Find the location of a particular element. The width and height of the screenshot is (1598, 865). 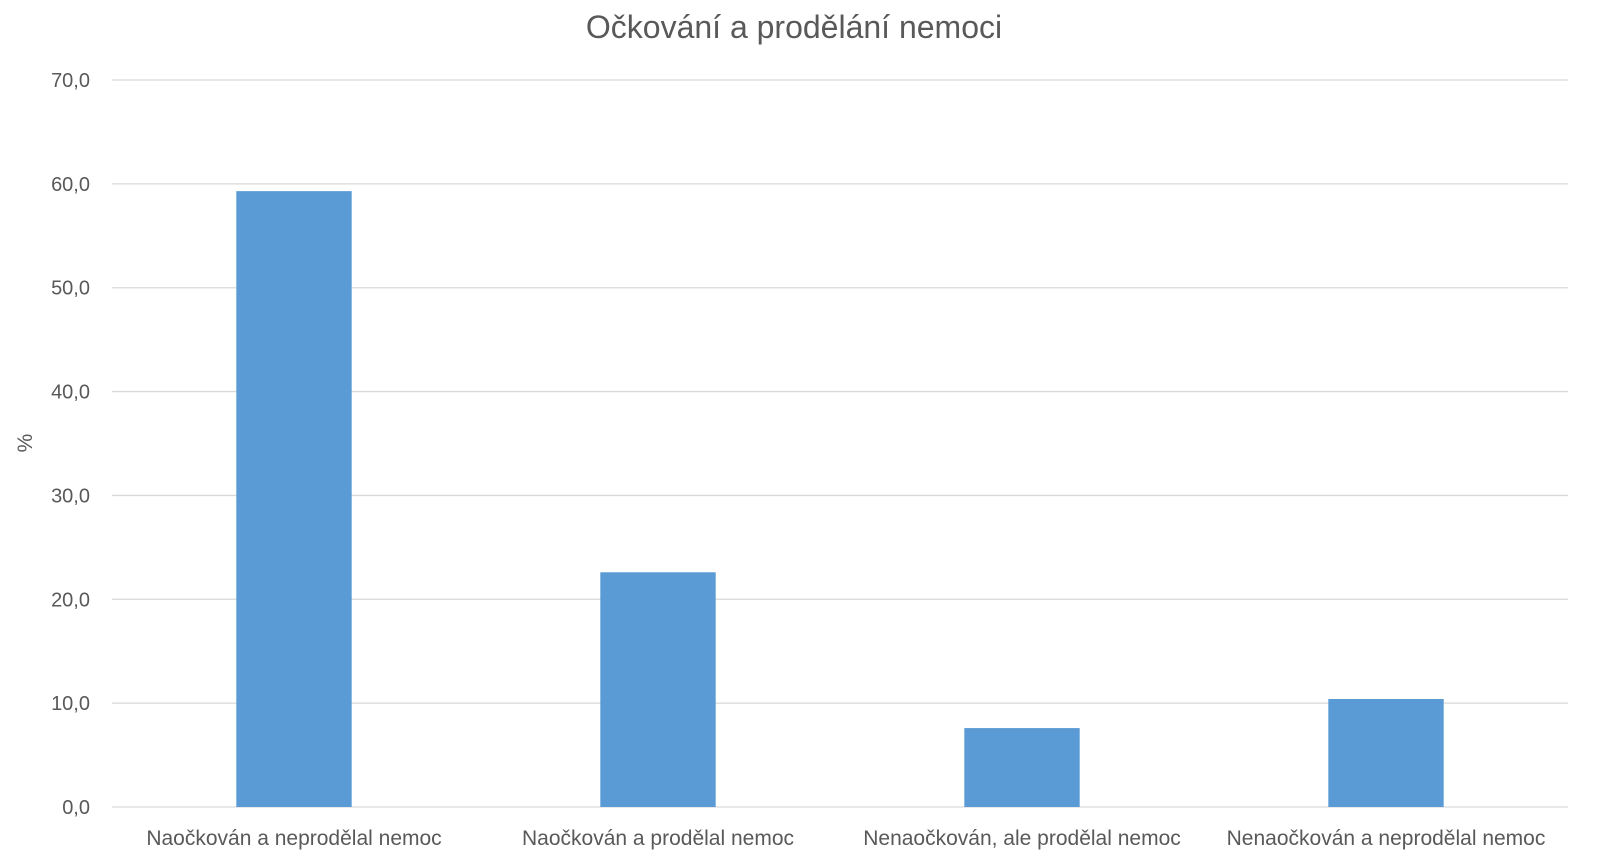

y-tick-label: 0,0 is located at coordinates (76, 808).